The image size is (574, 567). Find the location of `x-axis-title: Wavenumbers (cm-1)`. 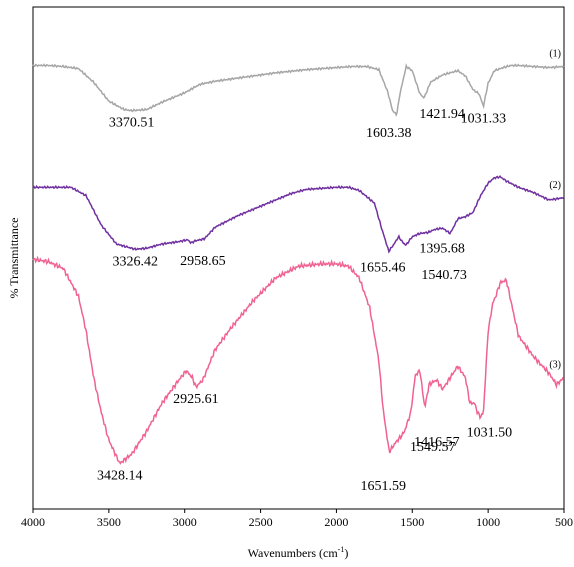

x-axis-title: Wavenumbers (cm-1) is located at coordinates (298, 552).